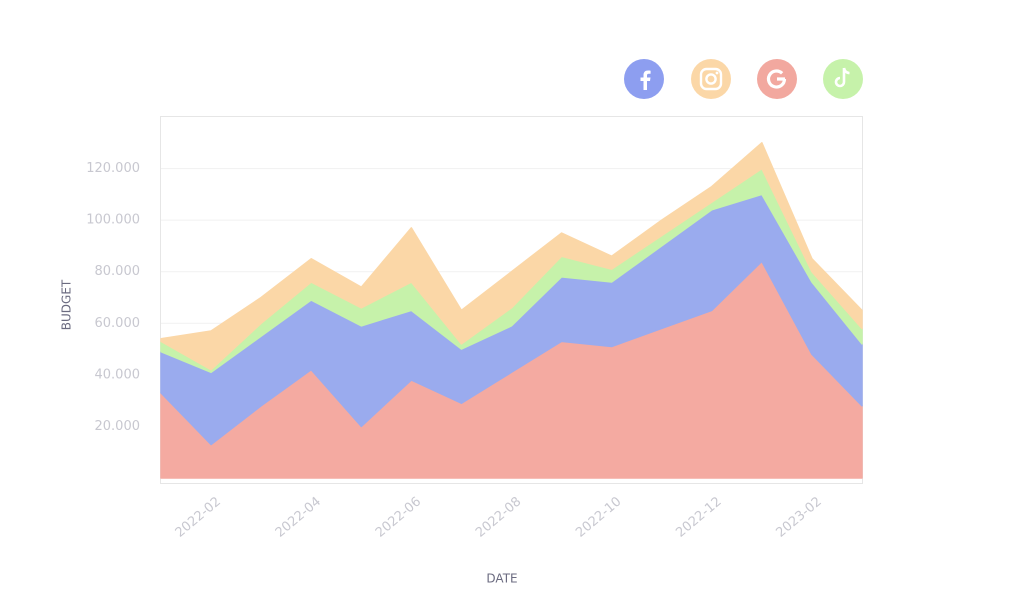  Describe the element at coordinates (67, 304) in the screenshot. I see `y-axis-title: BUDGET` at that location.